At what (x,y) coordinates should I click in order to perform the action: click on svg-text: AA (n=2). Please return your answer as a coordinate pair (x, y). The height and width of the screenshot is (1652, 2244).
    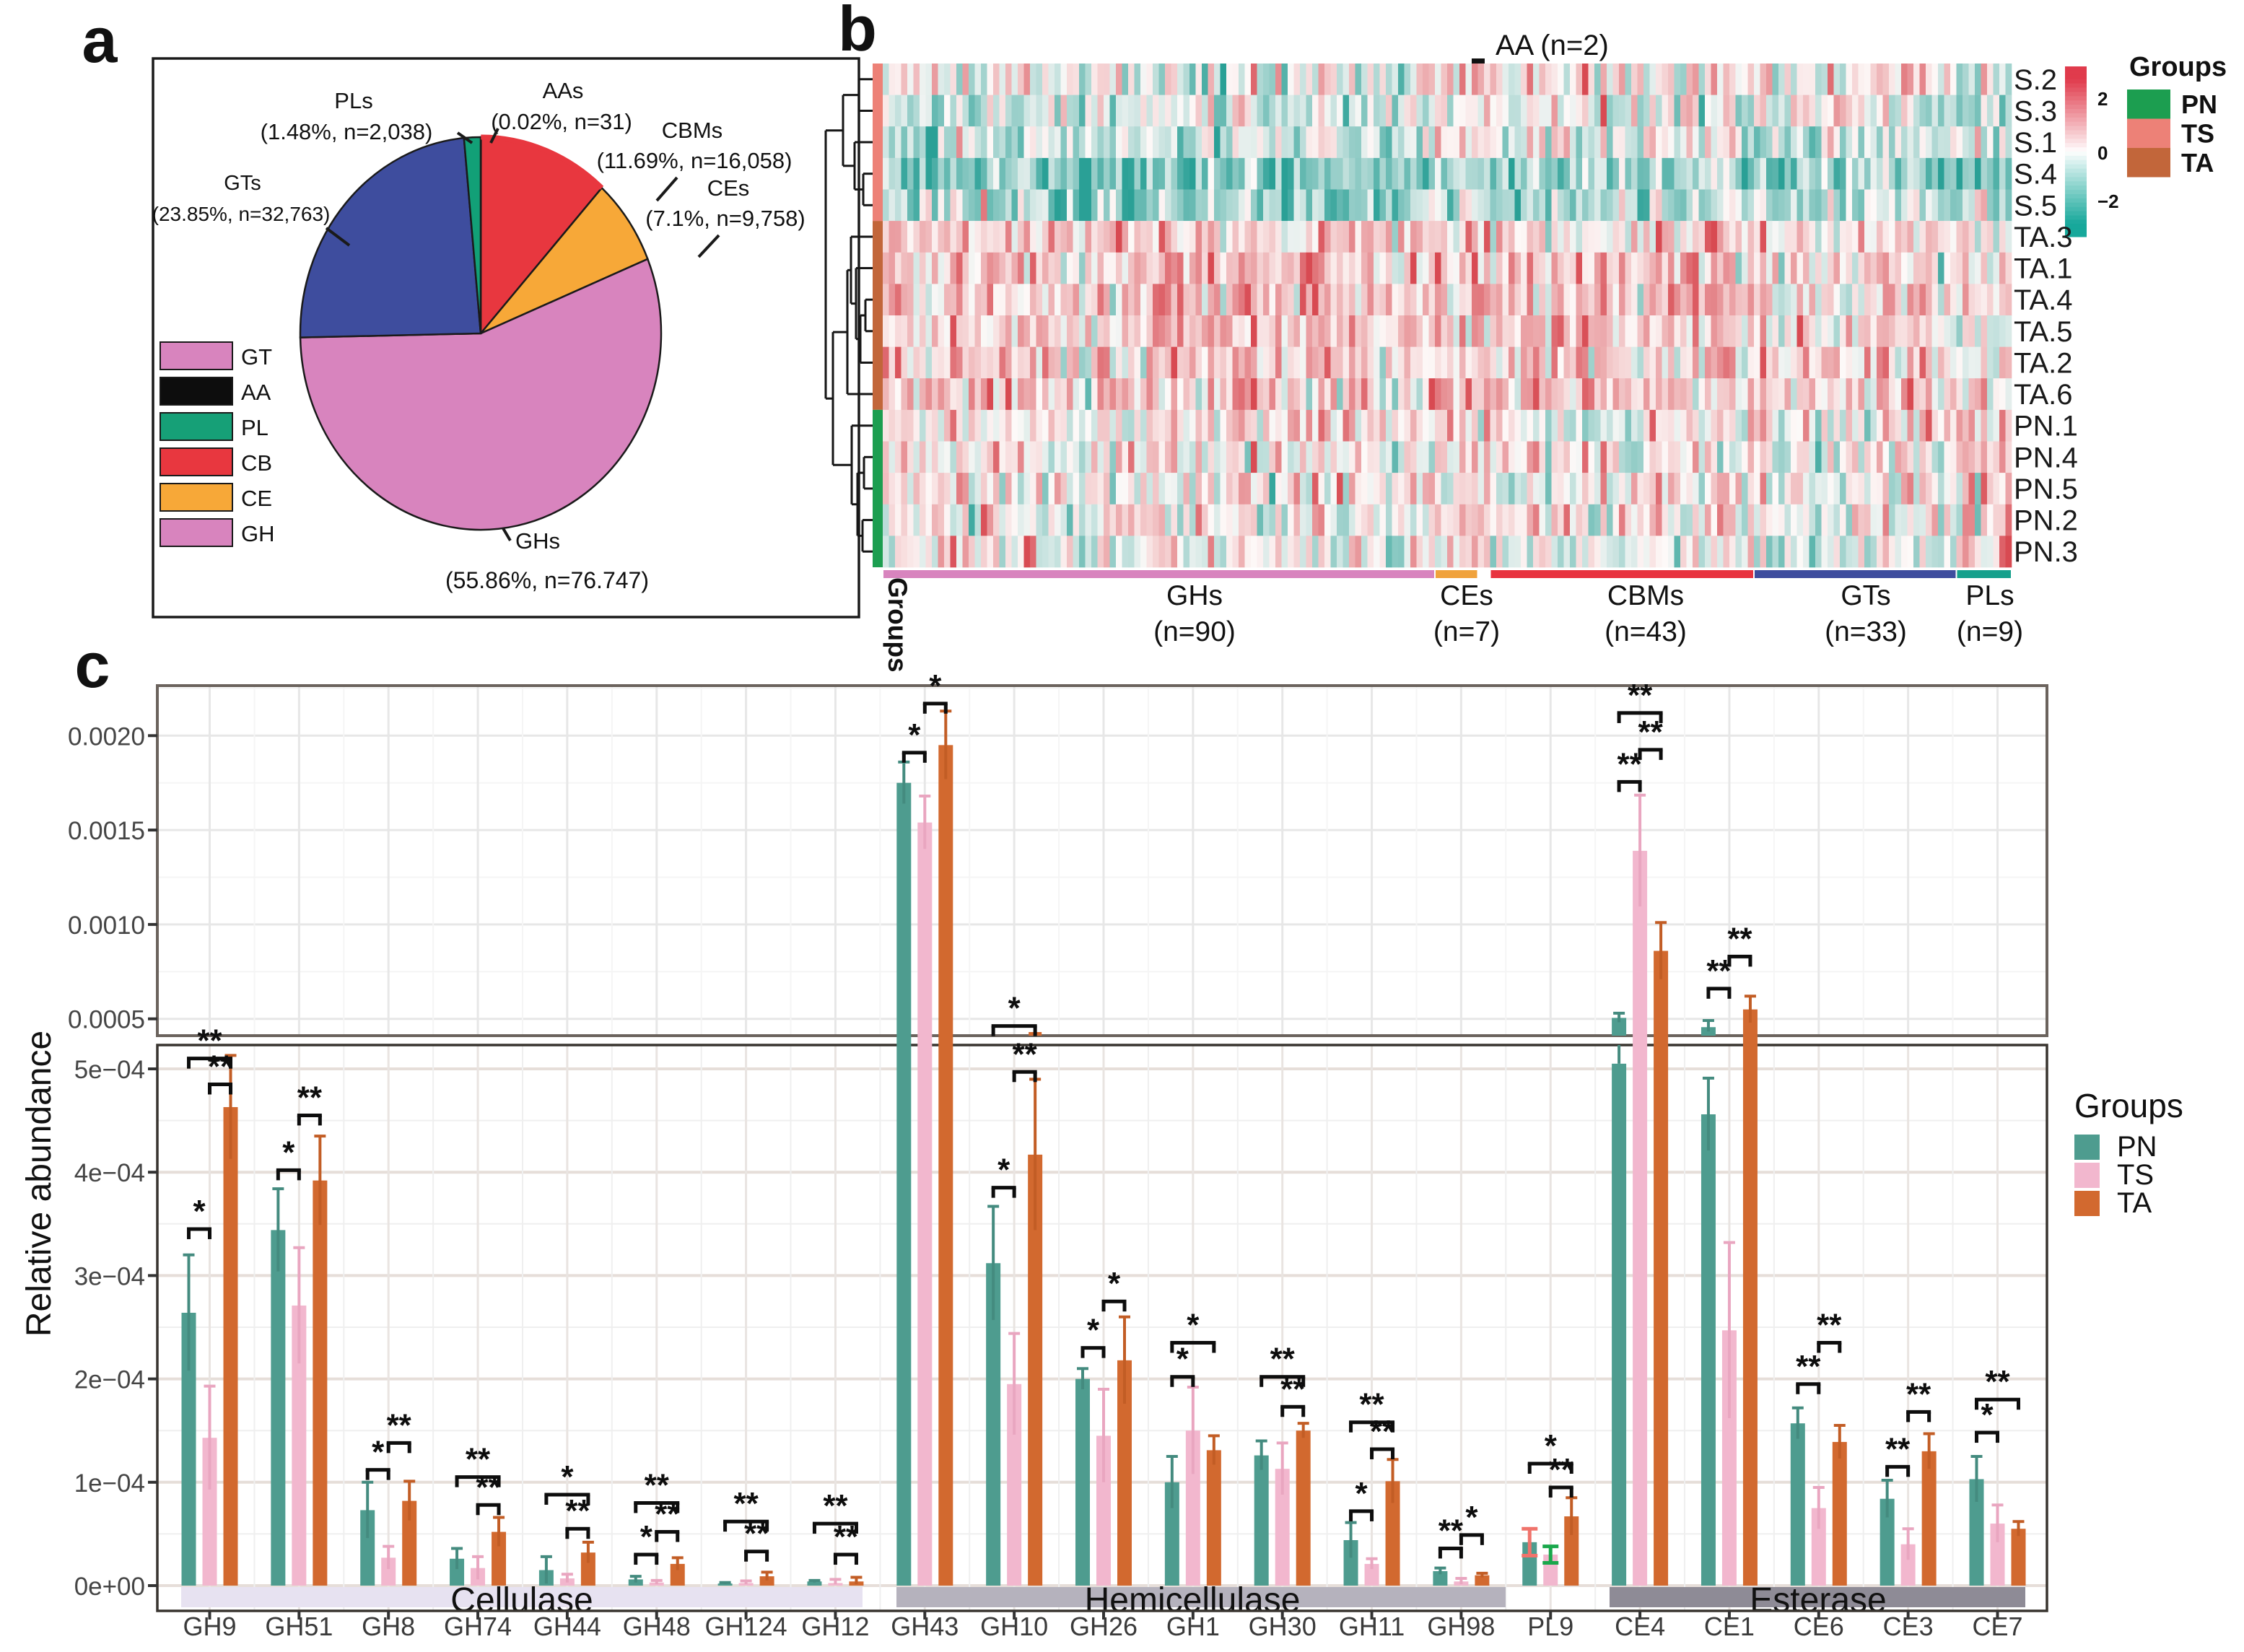
    Looking at the image, I should click on (1552, 45).